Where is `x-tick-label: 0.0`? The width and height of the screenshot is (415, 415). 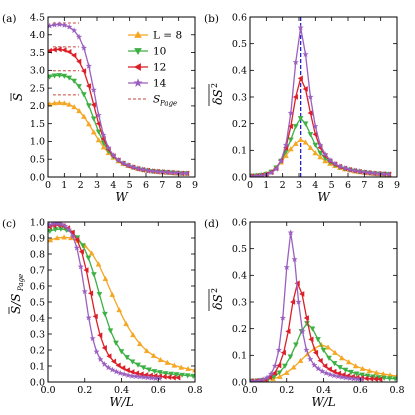
x-tick-label: 0.0 is located at coordinates (47, 390).